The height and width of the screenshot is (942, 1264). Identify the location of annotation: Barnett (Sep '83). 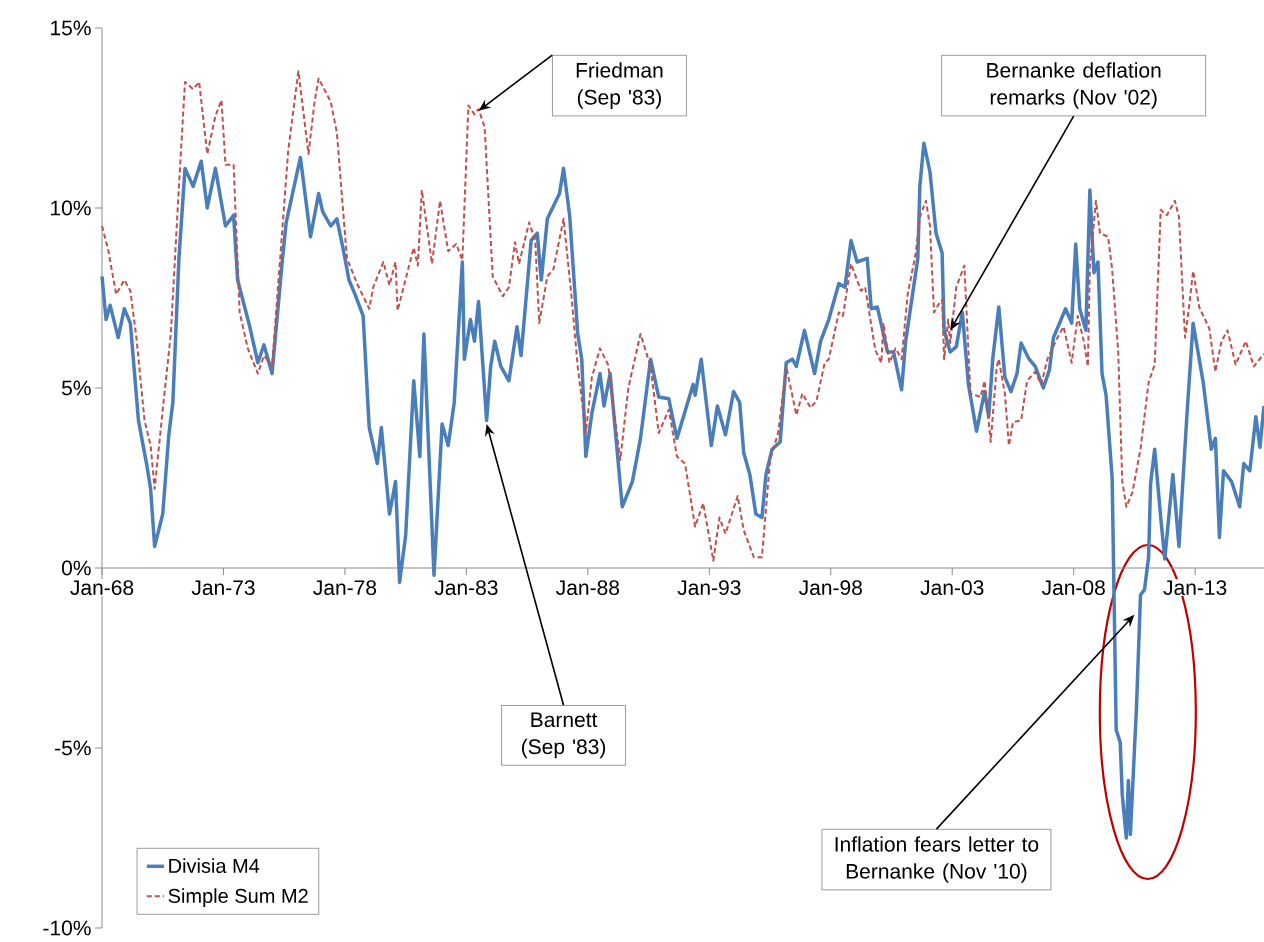
(564, 735).